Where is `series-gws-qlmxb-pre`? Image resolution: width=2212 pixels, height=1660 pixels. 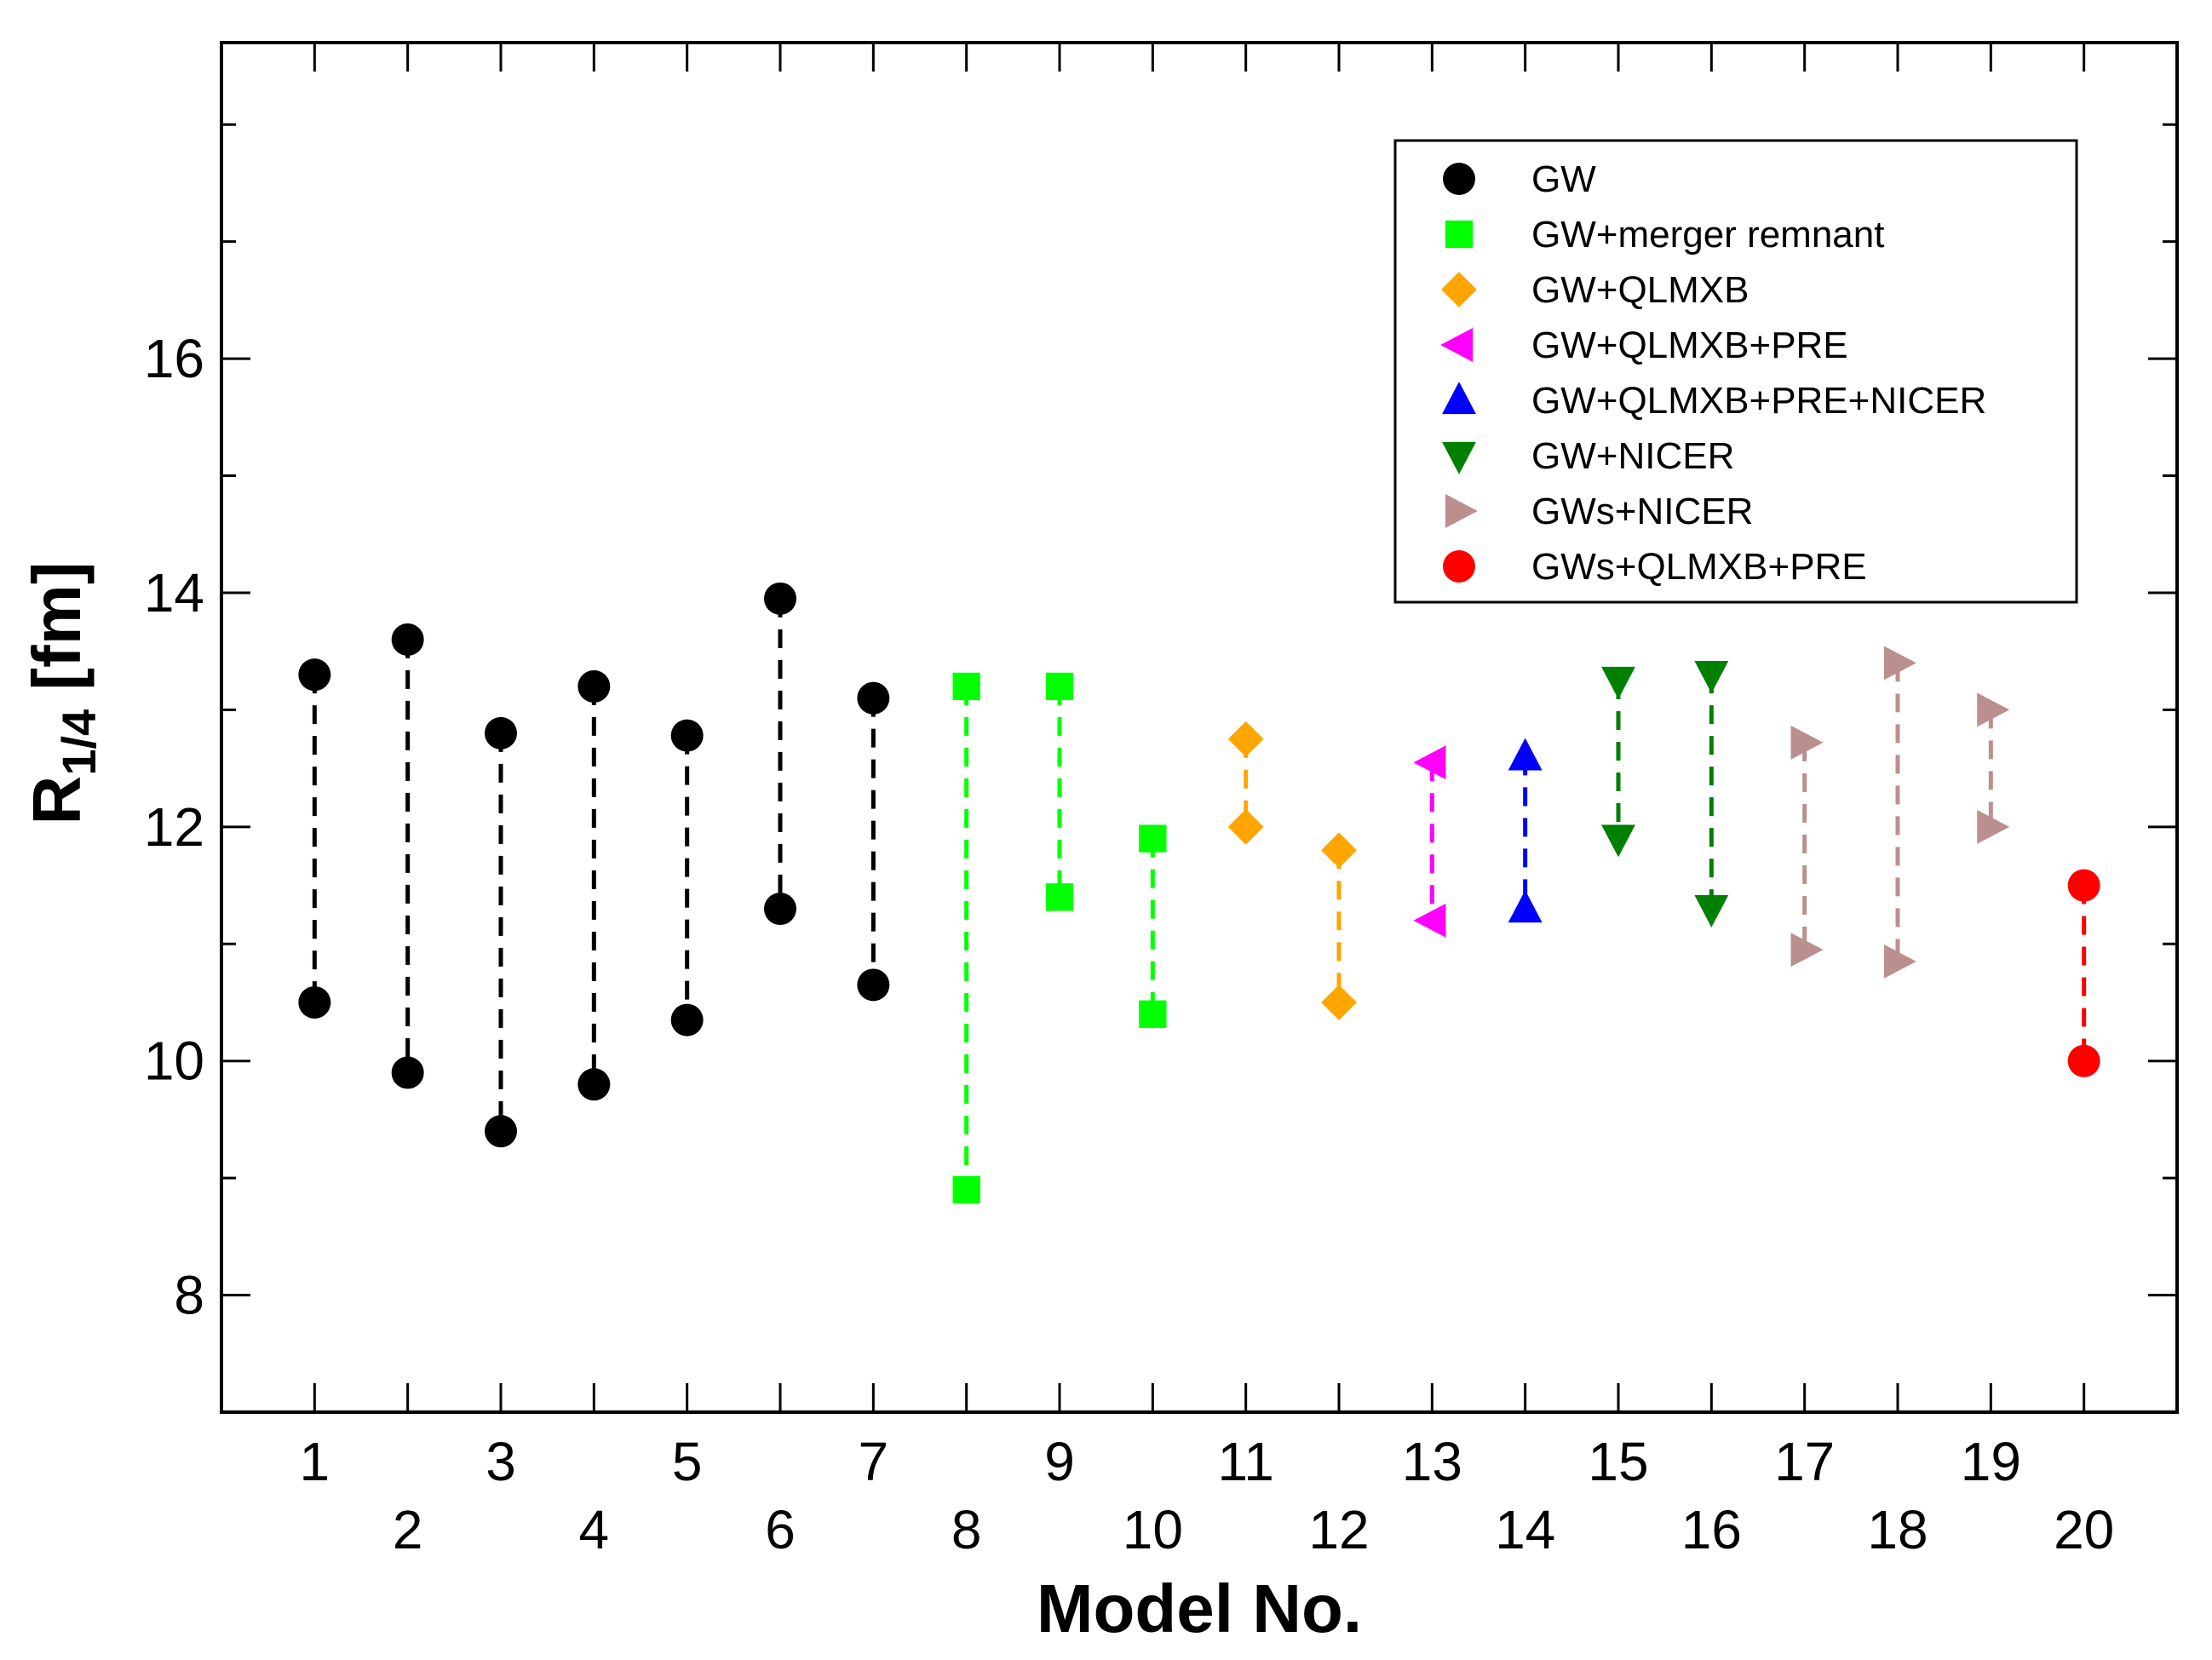 series-gws-qlmxb-pre is located at coordinates (2083, 973).